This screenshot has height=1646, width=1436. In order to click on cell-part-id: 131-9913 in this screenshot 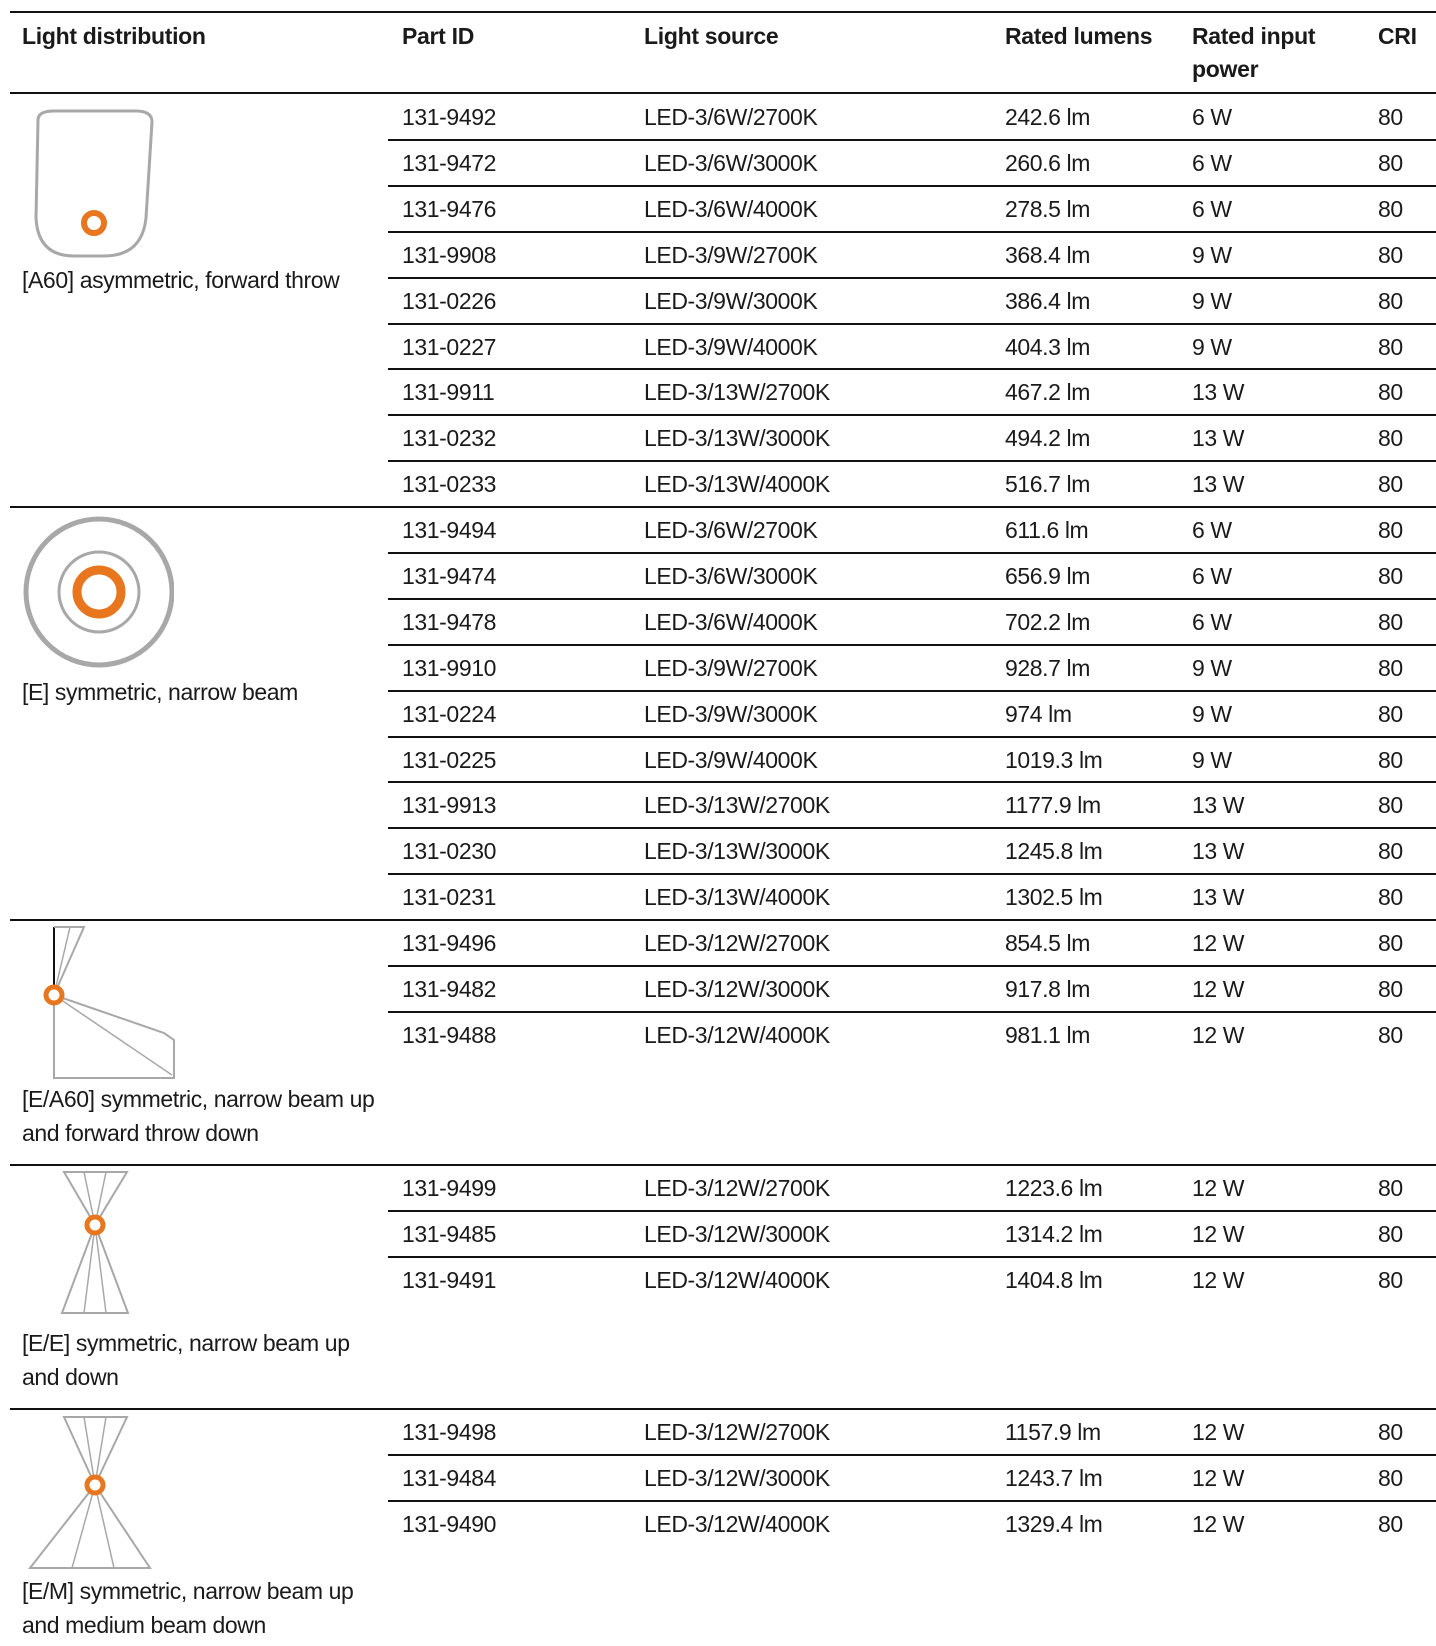, I will do `click(449, 805)`.